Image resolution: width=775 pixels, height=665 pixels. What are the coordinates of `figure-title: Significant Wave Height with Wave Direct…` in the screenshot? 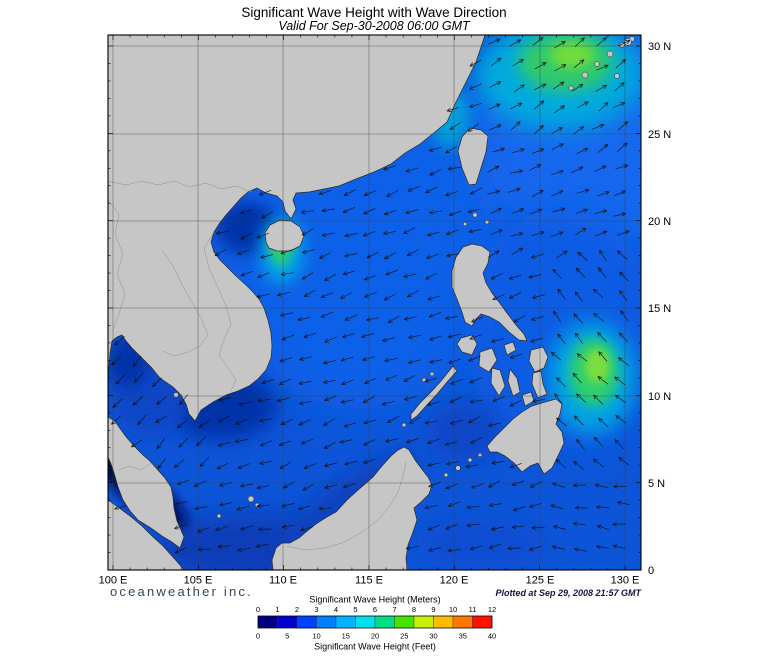 It's located at (373, 12).